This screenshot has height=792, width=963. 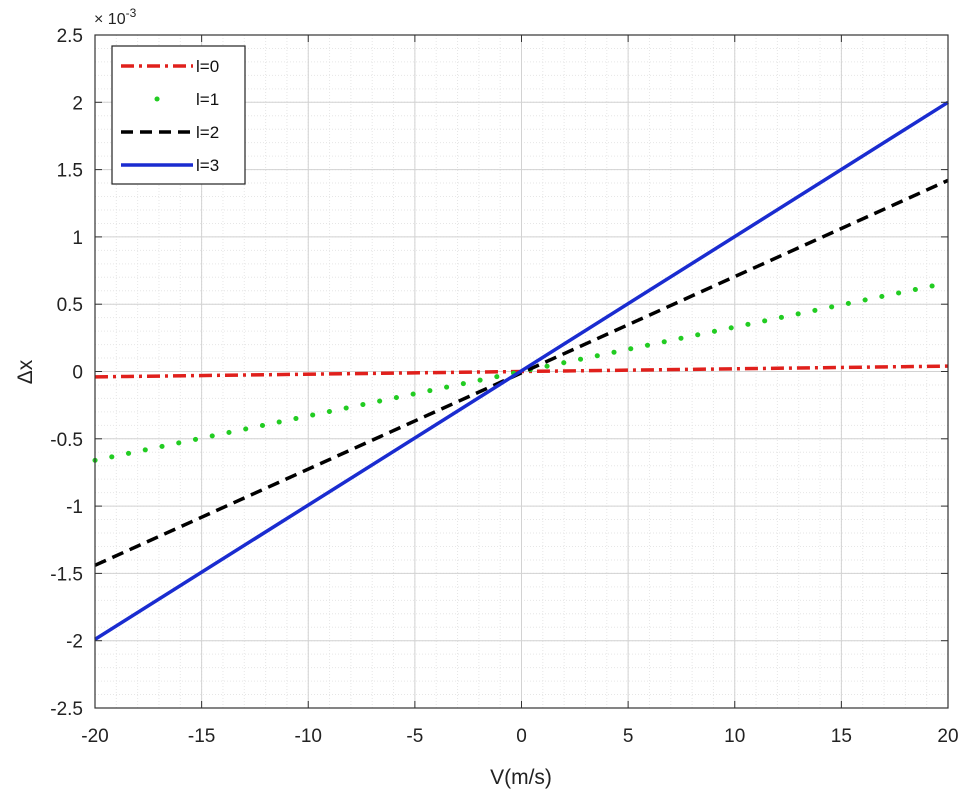 What do you see at coordinates (110, 19) in the screenshot?
I see `y-multiplier-base: × 10` at bounding box center [110, 19].